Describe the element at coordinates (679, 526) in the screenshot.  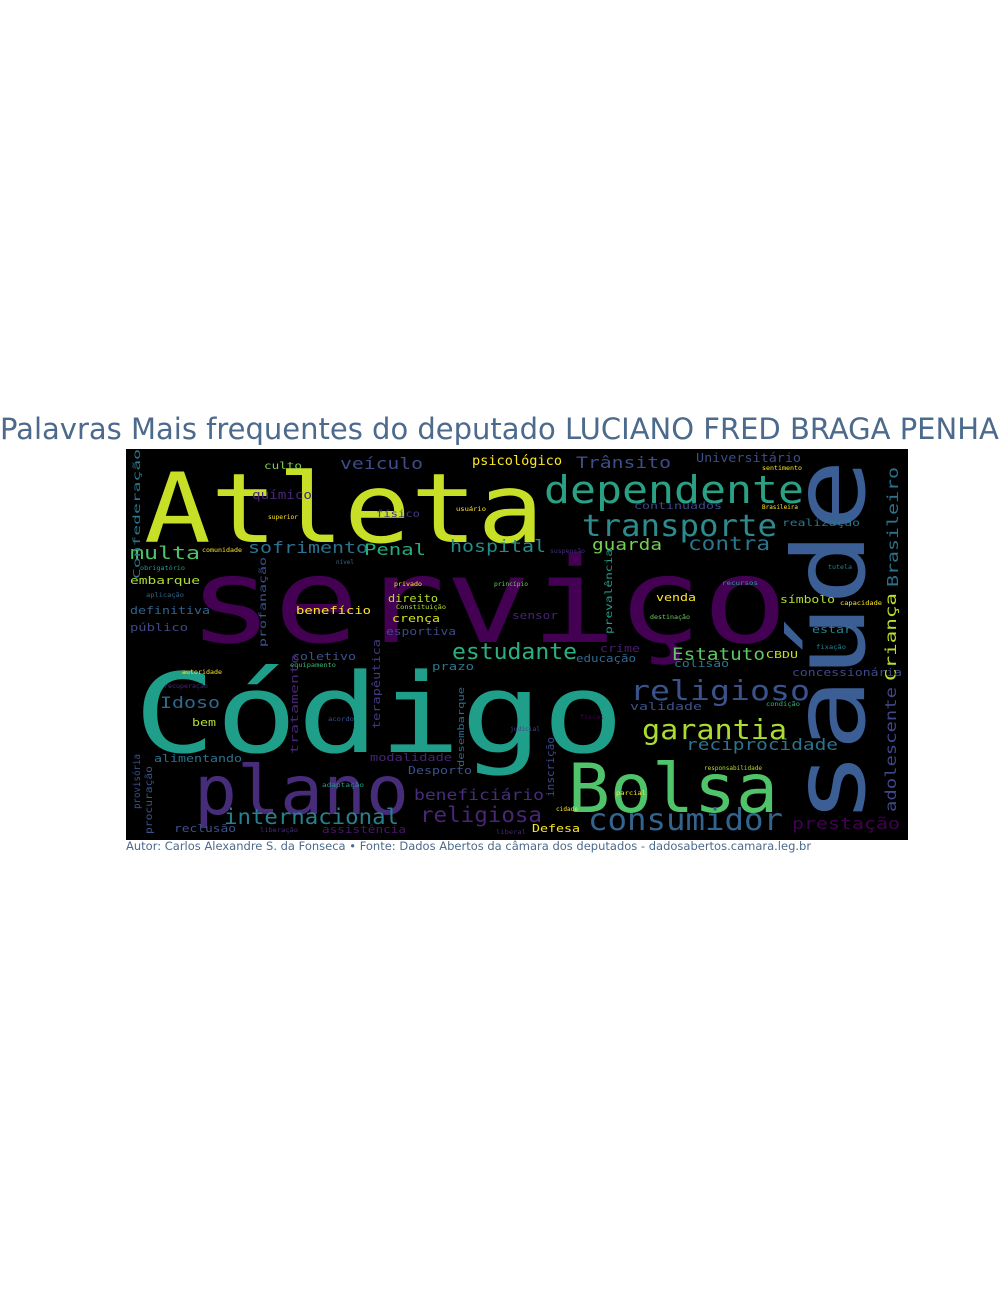
I see `cloud-word: transporte` at that location.